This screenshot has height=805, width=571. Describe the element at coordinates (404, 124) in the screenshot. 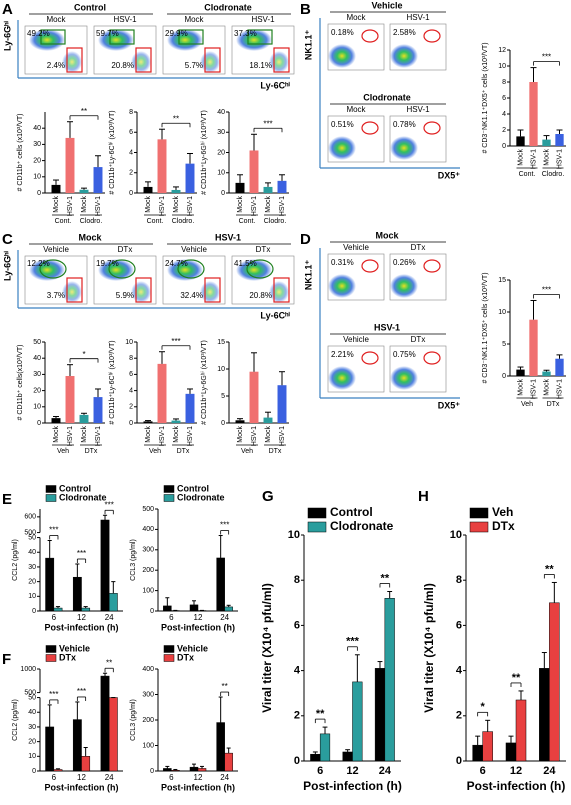

I see `gate-percent: 0.78%` at that location.